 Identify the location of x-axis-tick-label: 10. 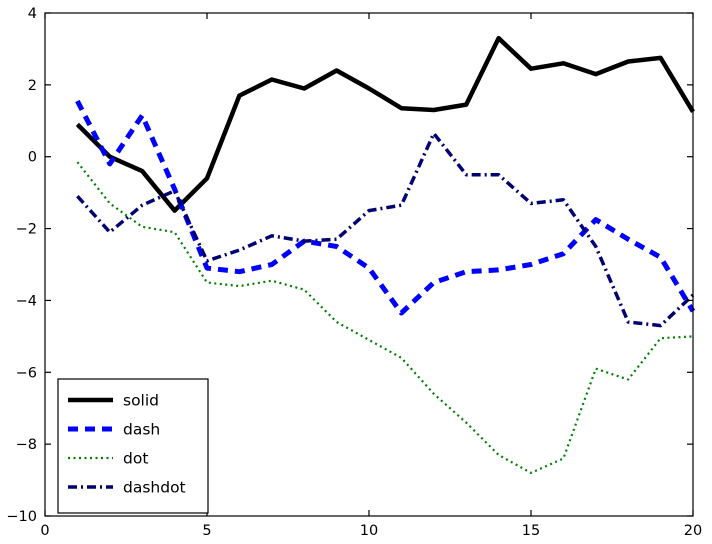
(369, 531).